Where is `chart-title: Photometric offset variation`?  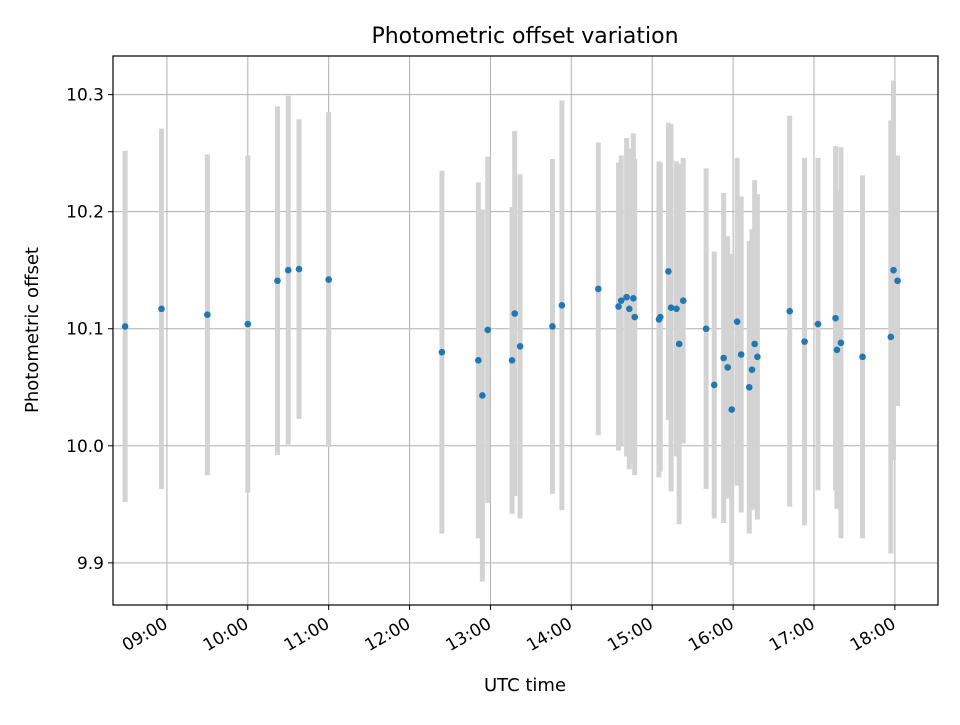 chart-title: Photometric offset variation is located at coordinates (524, 36).